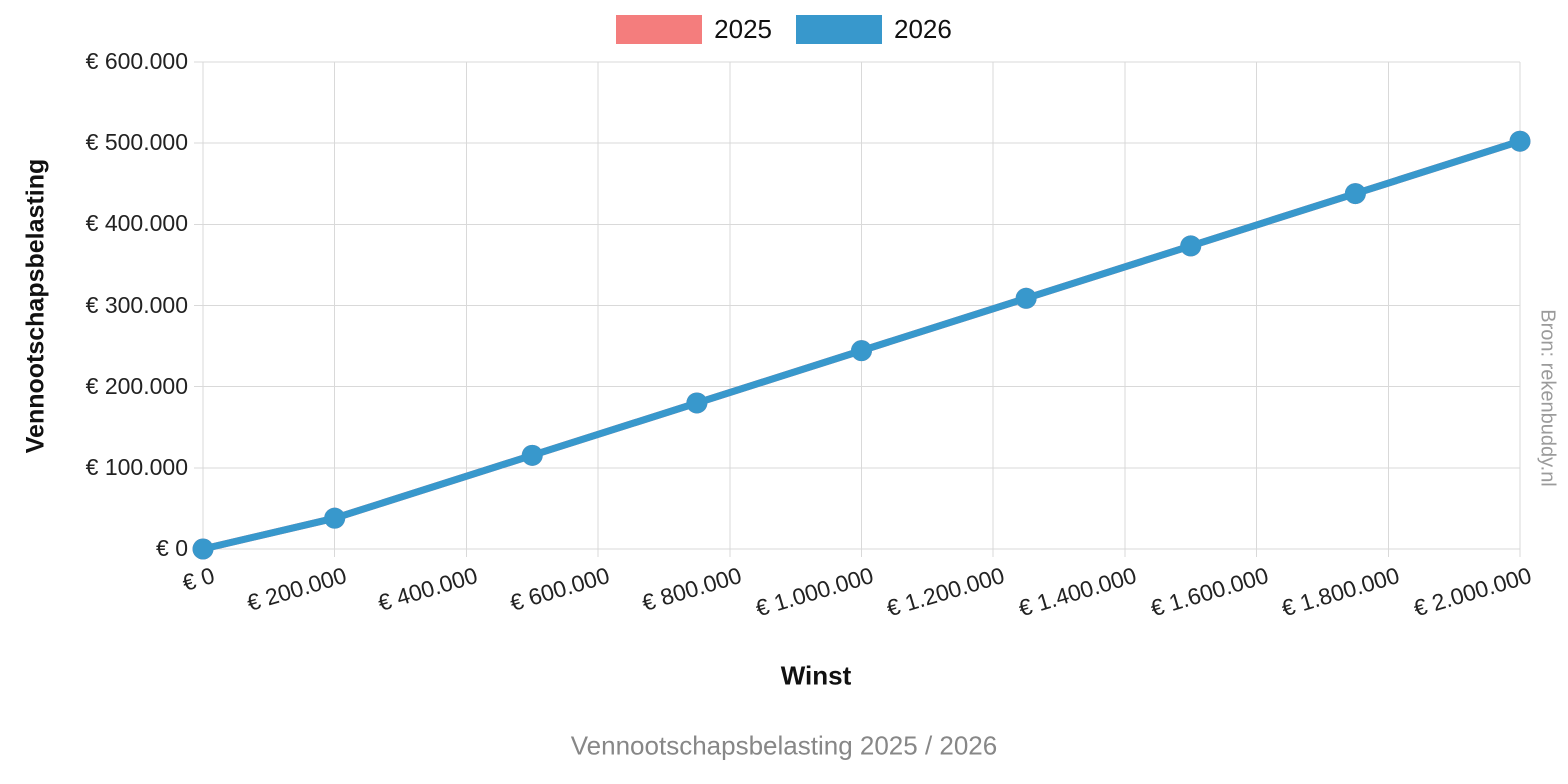  I want to click on y-tick-label: € 200.000, so click(136, 385).